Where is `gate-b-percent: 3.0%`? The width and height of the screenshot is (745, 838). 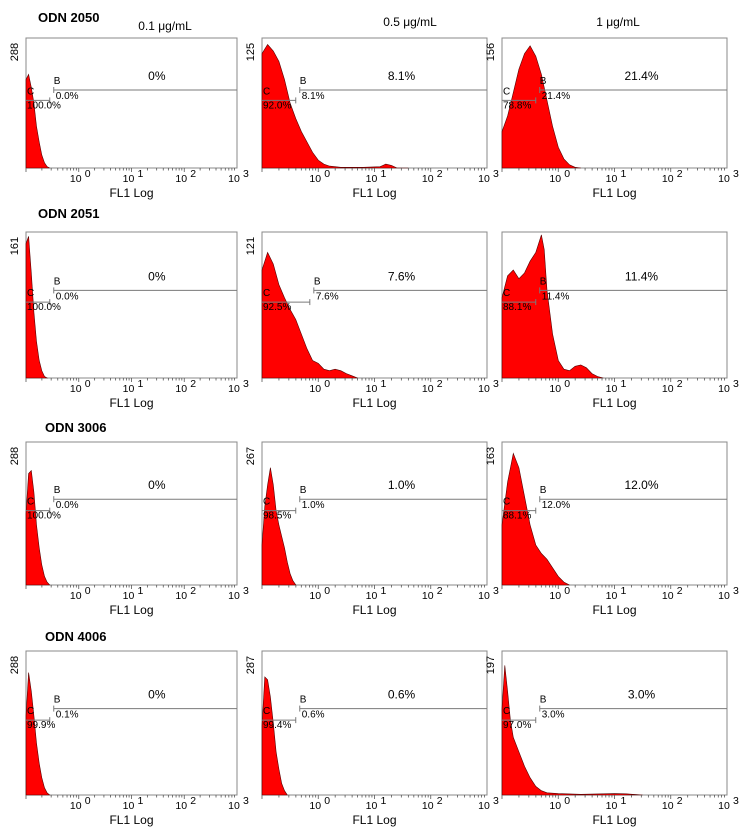 gate-b-percent: 3.0% is located at coordinates (553, 715).